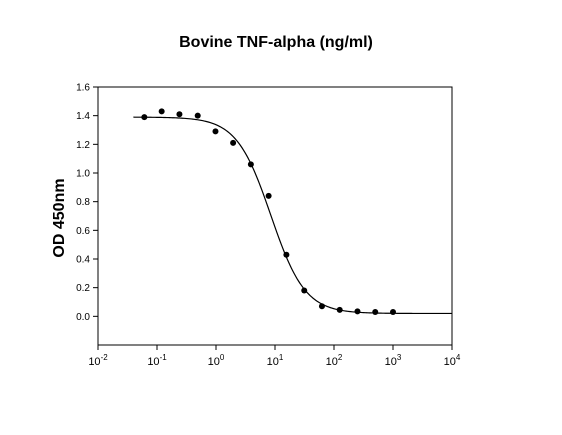  What do you see at coordinates (458, 357) in the screenshot?
I see `x-tick-exponent: 4` at bounding box center [458, 357].